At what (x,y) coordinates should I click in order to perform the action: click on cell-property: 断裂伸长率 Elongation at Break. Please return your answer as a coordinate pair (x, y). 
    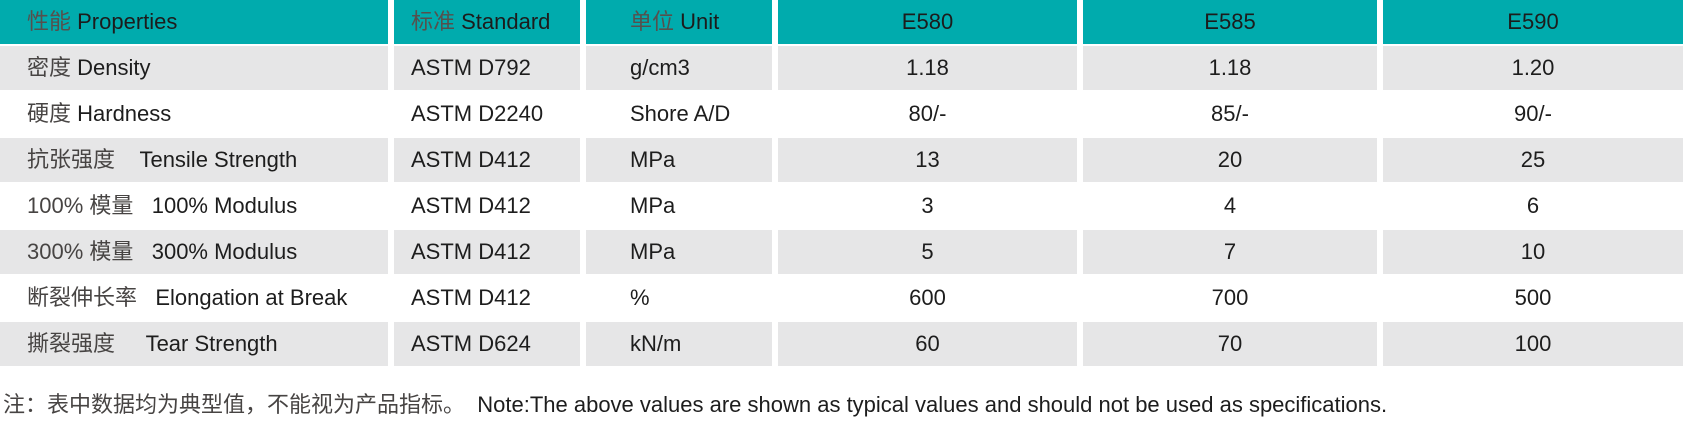
    Looking at the image, I should click on (197, 298).